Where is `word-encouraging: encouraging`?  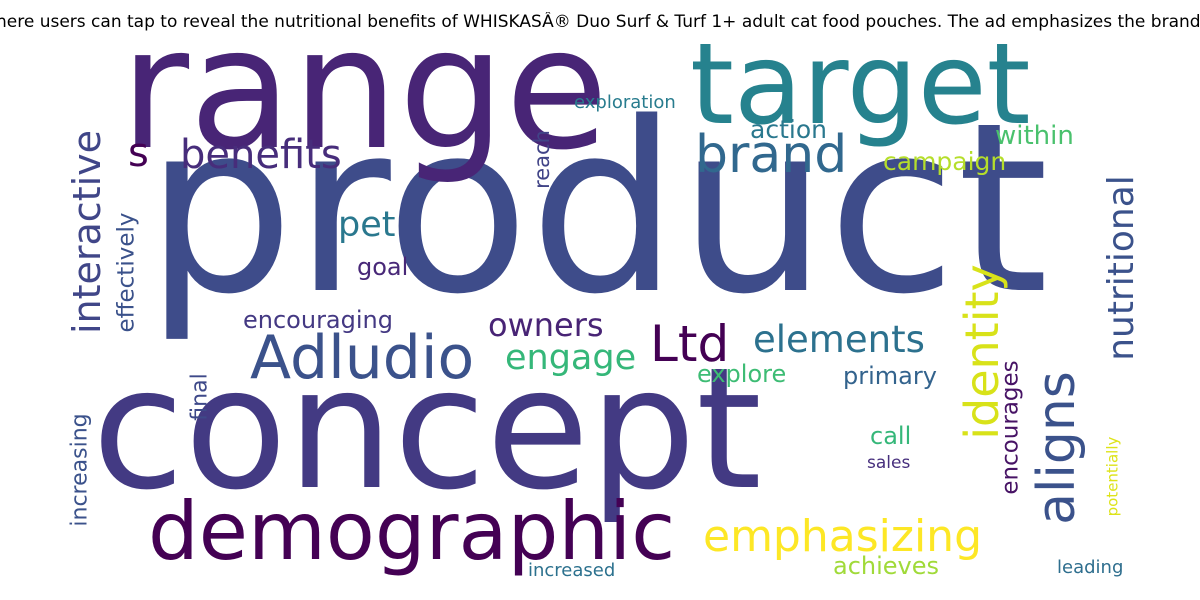 word-encouraging: encouraging is located at coordinates (318, 320).